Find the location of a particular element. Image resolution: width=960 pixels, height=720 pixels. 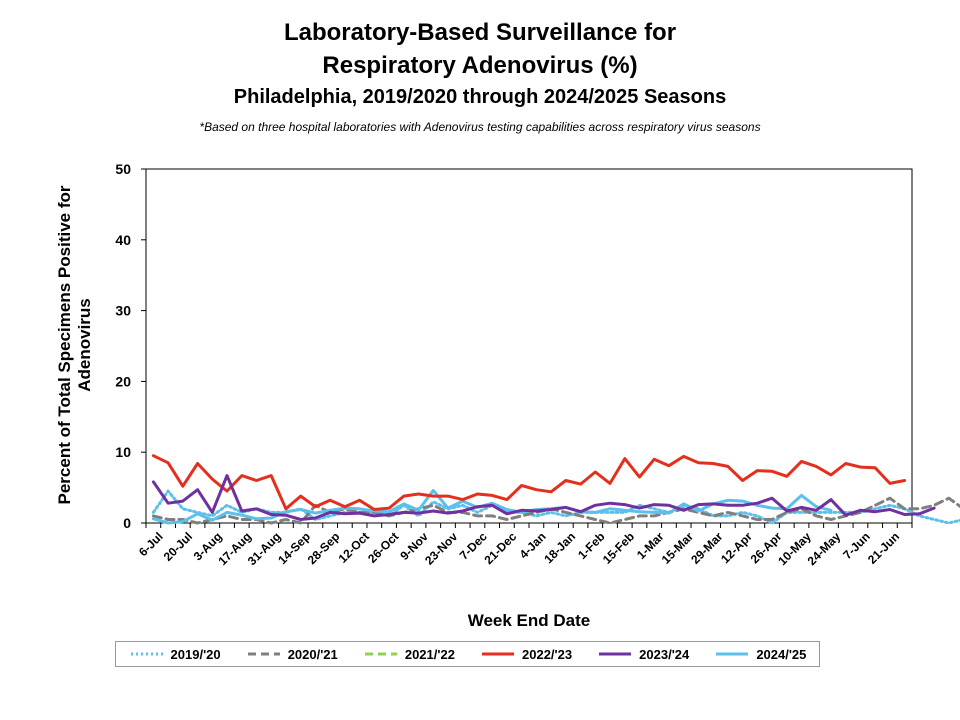

y-tick-label: 10 is located at coordinates (123, 452).